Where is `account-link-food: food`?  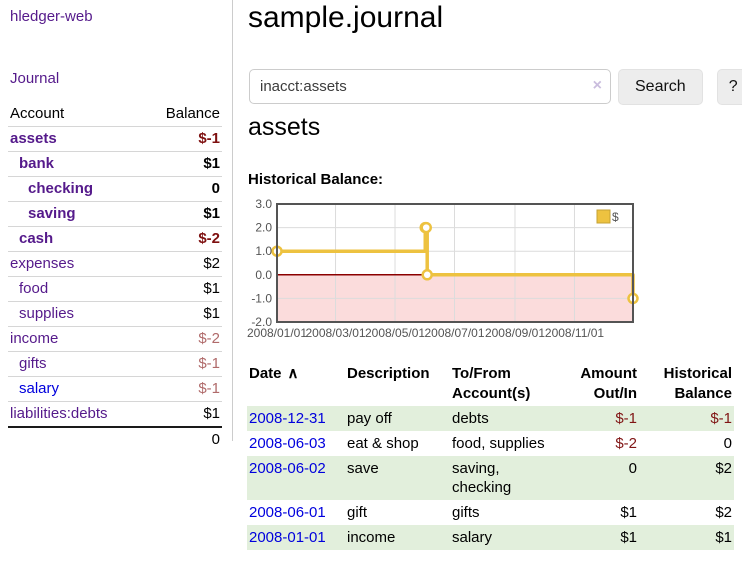 account-link-food: food is located at coordinates (34, 288).